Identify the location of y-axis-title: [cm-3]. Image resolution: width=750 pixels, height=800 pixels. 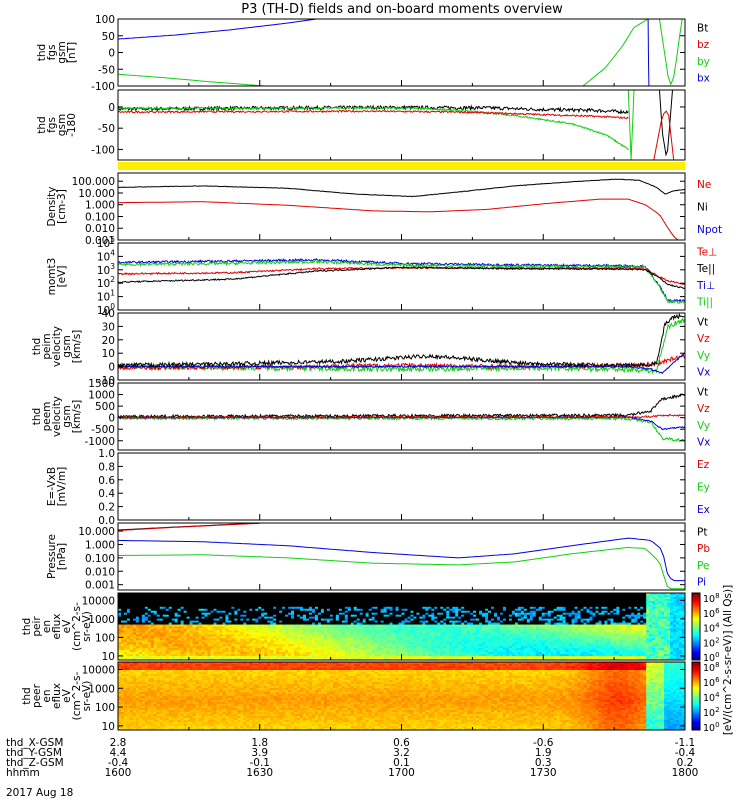
(62, 206).